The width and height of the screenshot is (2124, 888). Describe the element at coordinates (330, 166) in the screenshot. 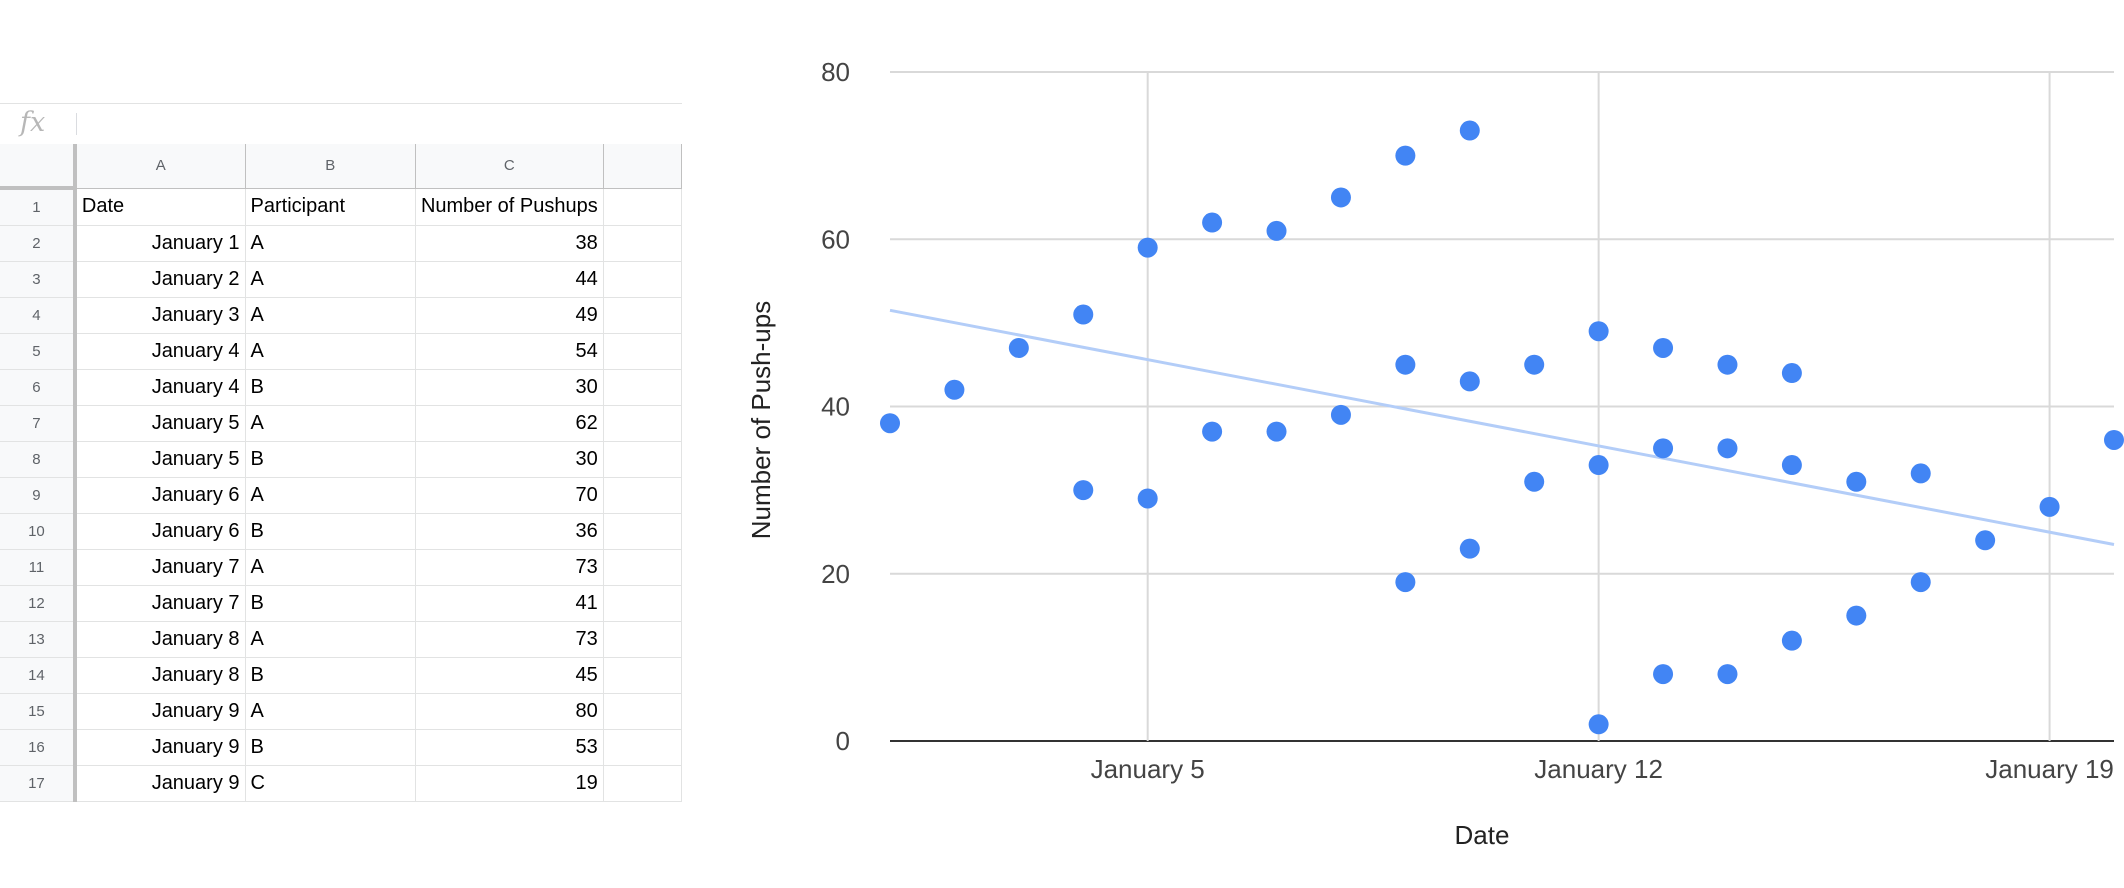

I see `column-header-b: B` at that location.